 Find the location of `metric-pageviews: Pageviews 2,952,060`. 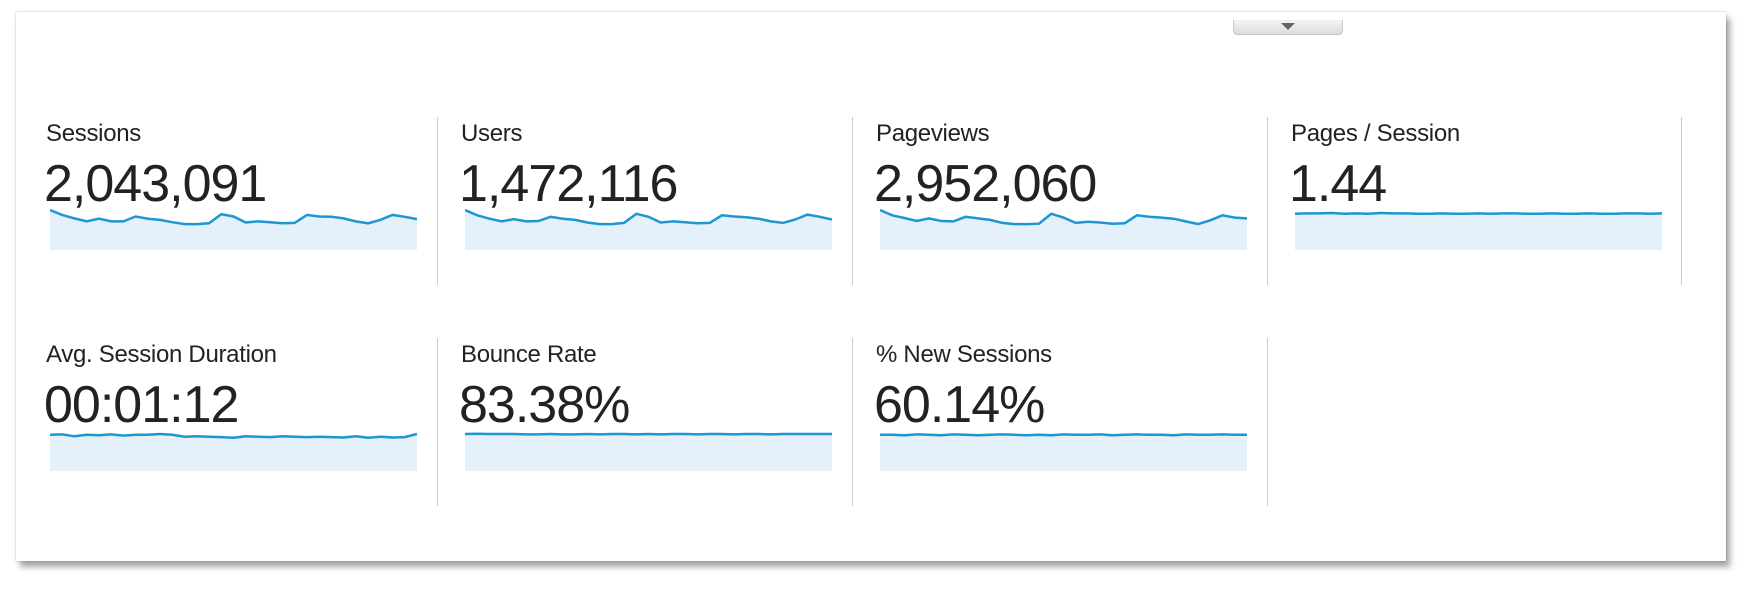

metric-pageviews: Pageviews 2,952,060 is located at coordinates (1065, 205).